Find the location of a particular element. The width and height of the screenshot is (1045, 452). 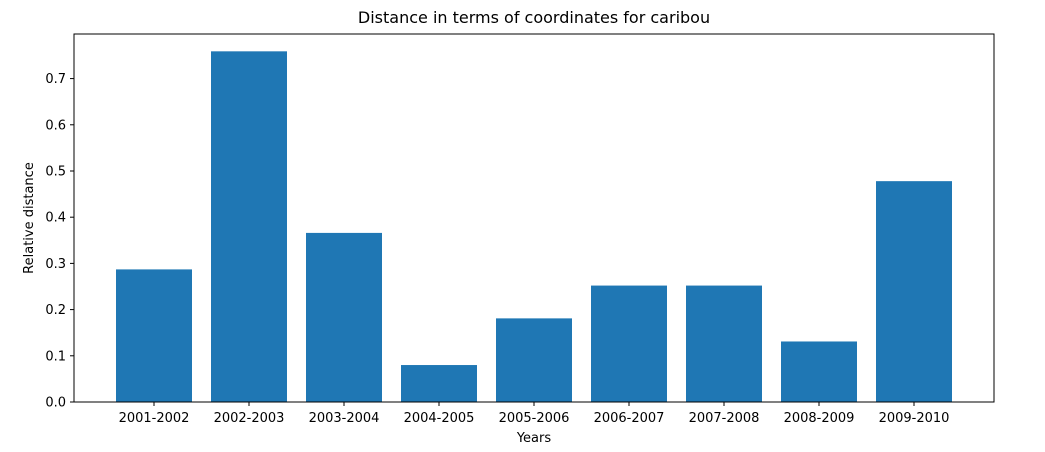

x-tick-label: 2004-2005 is located at coordinates (439, 418).